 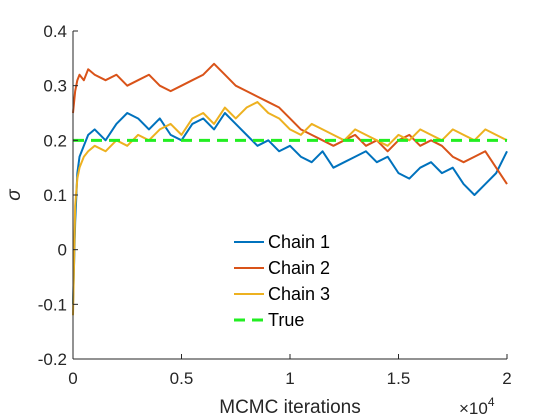 I want to click on y-tick-label: 0.1, so click(x=55, y=195).